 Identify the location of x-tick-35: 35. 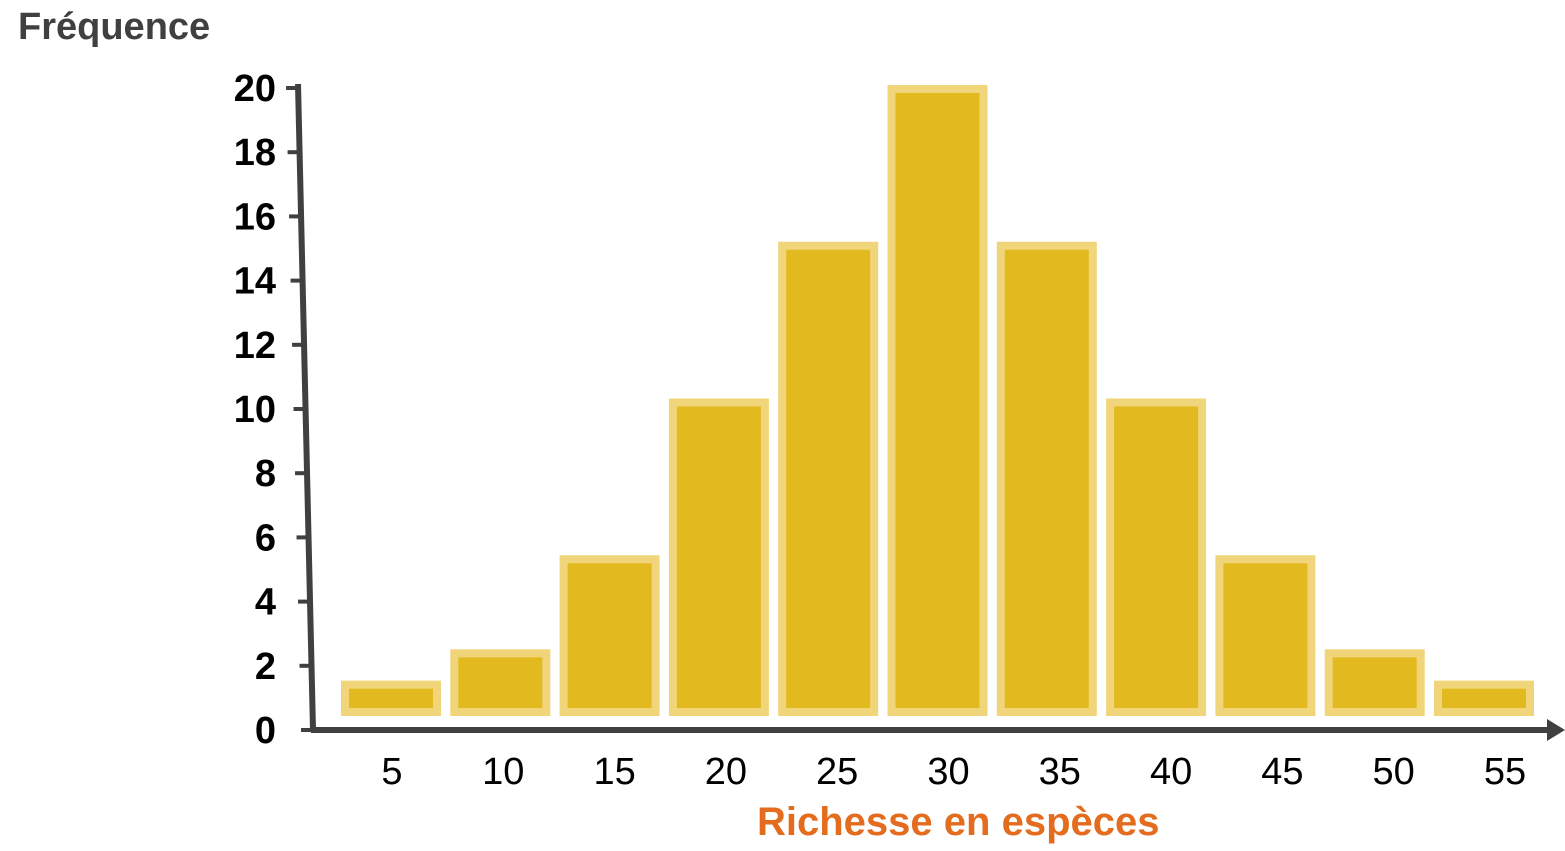
(1060, 772).